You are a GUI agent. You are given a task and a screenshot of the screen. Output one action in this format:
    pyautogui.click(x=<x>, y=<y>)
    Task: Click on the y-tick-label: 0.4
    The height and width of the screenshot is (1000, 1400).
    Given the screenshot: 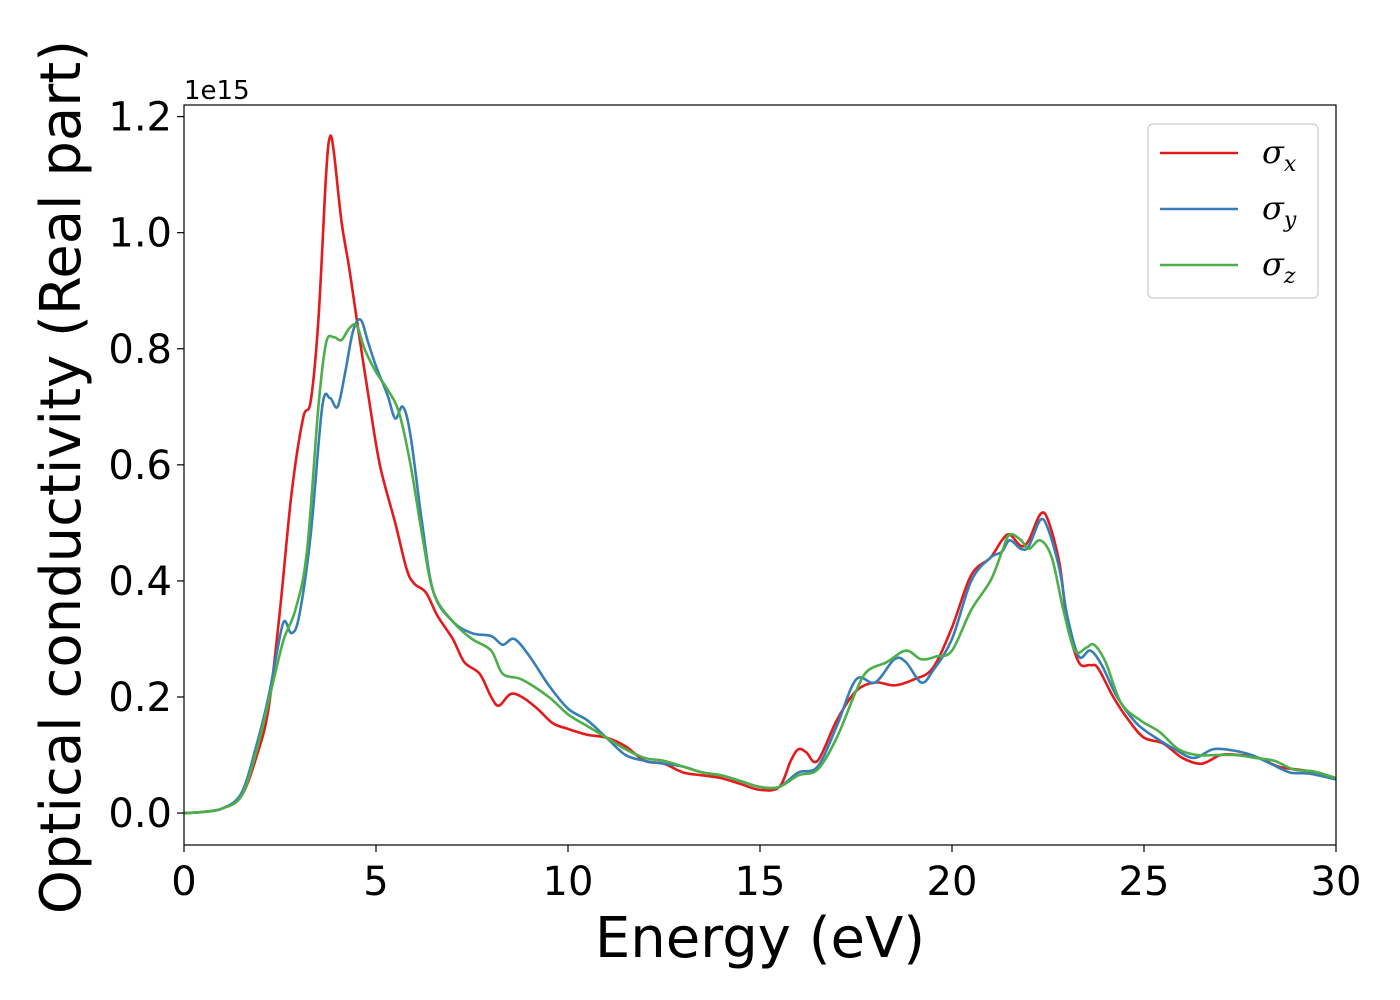 What is the action you would take?
    pyautogui.click(x=140, y=582)
    